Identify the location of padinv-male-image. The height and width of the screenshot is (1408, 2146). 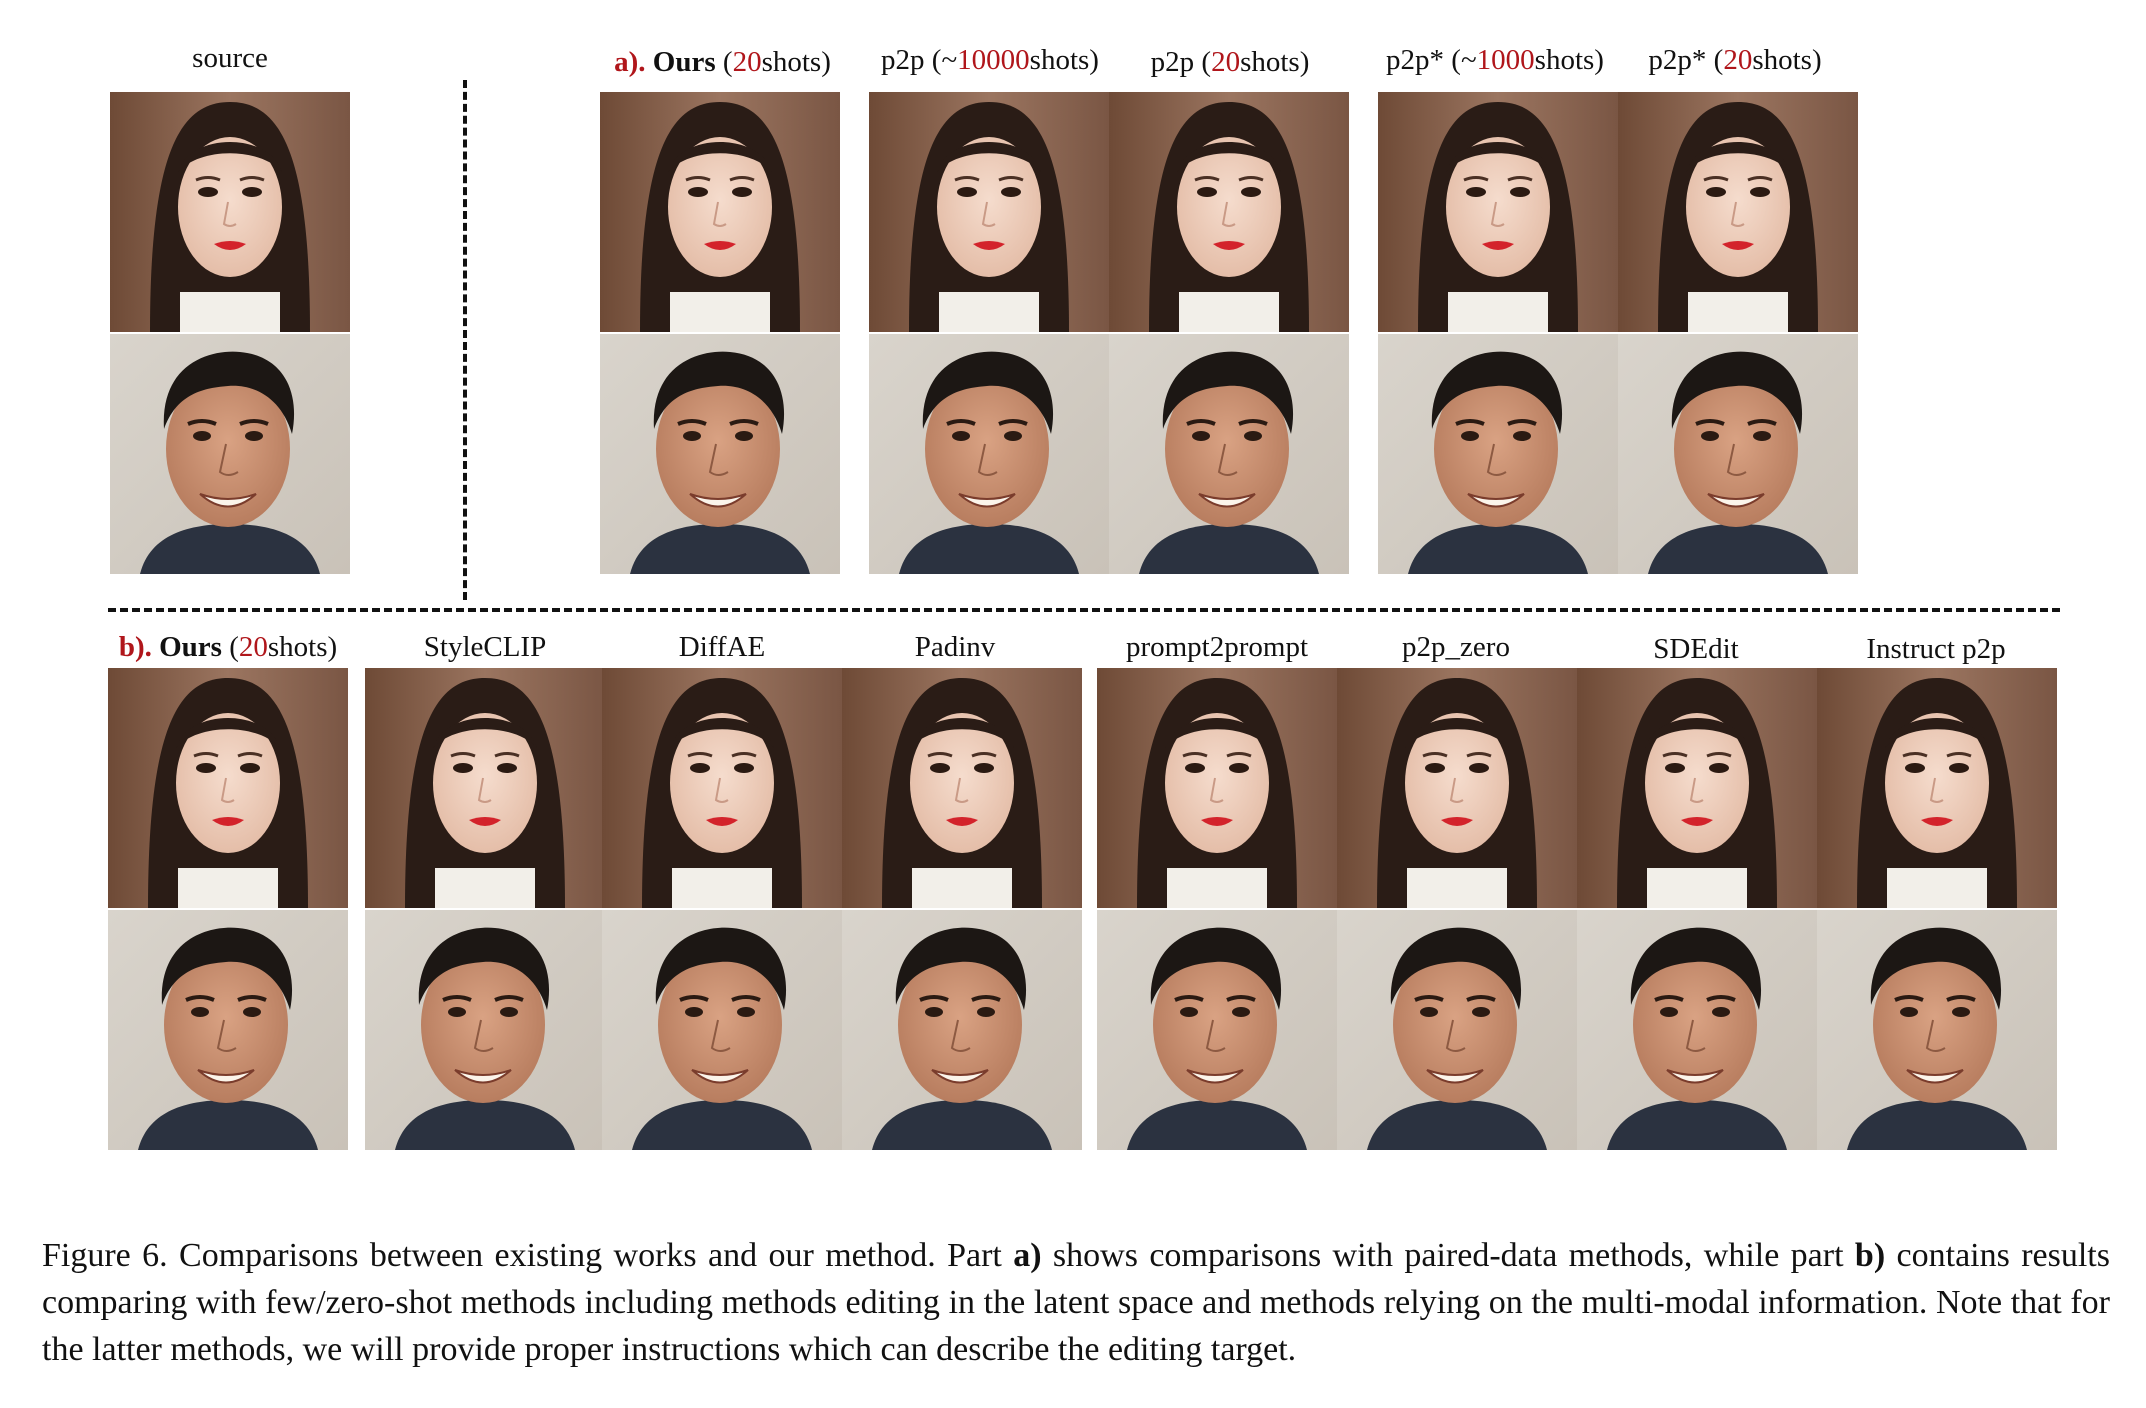
(962, 1030).